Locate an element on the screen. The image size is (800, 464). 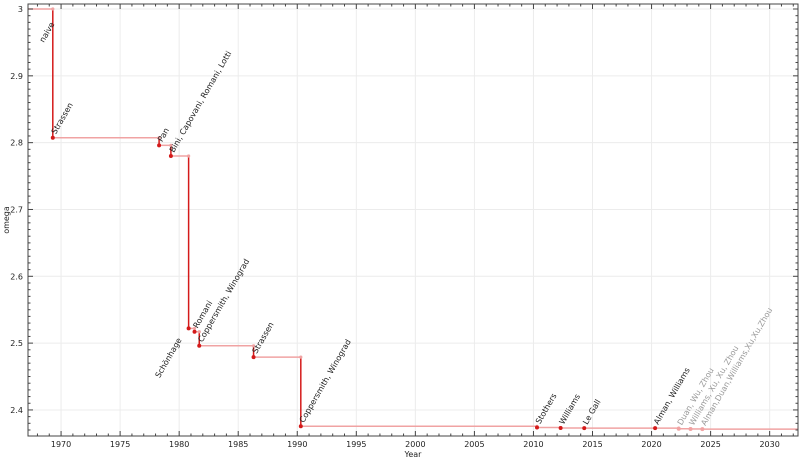
point-label: naive is located at coordinates (47, 32).